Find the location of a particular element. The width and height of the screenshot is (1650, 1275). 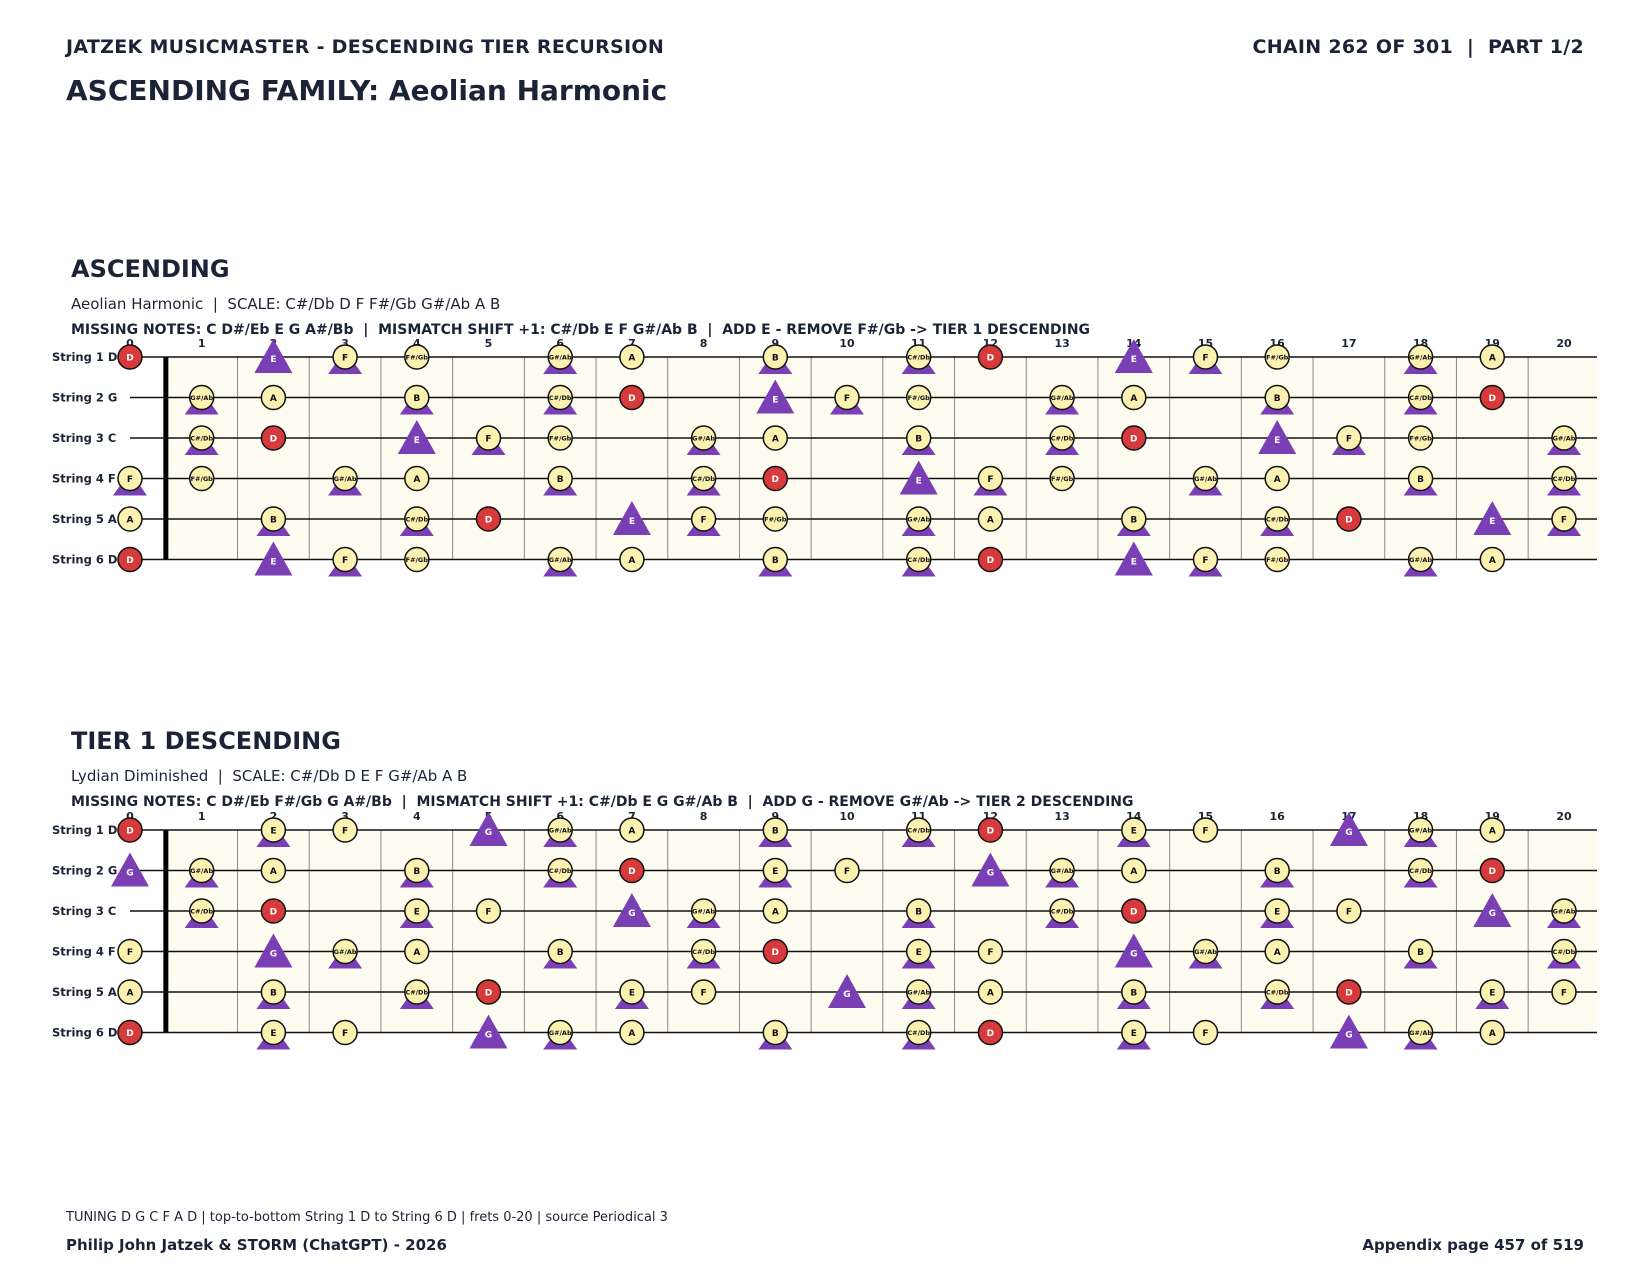

fret-number: 9 is located at coordinates (775, 816).